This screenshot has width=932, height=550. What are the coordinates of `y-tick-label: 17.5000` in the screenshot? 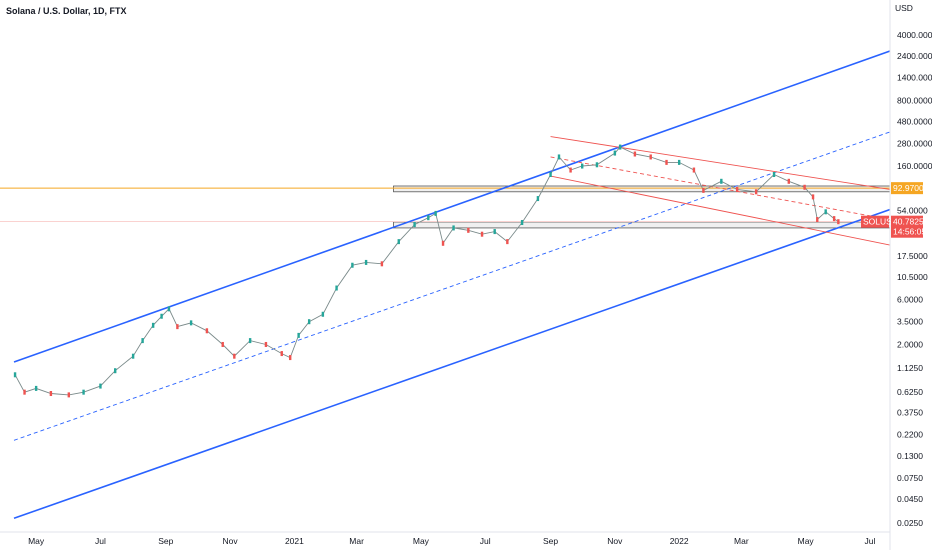 It's located at (912, 256).